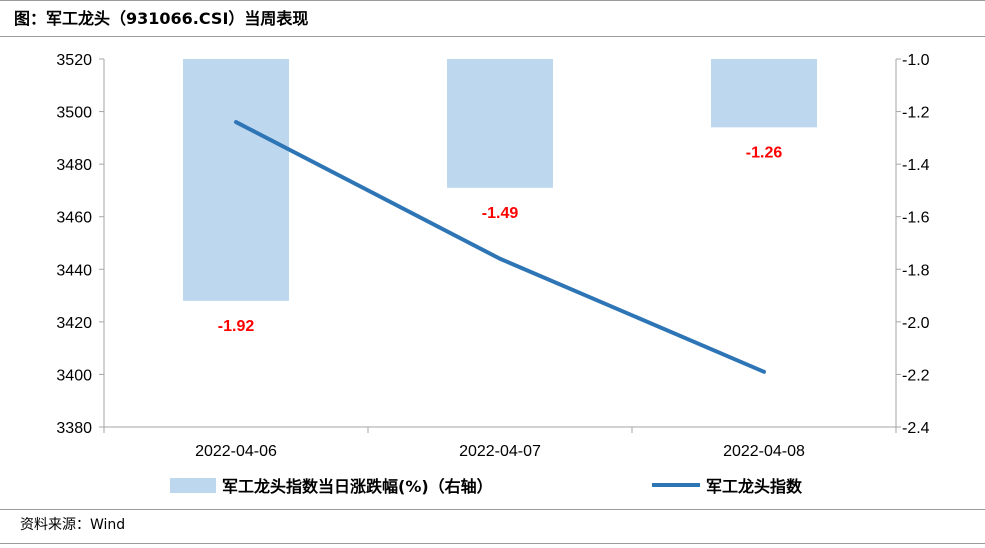 Image resolution: width=985 pixels, height=548 pixels. What do you see at coordinates (492, 0) in the screenshot?
I see `top-border` at bounding box center [492, 0].